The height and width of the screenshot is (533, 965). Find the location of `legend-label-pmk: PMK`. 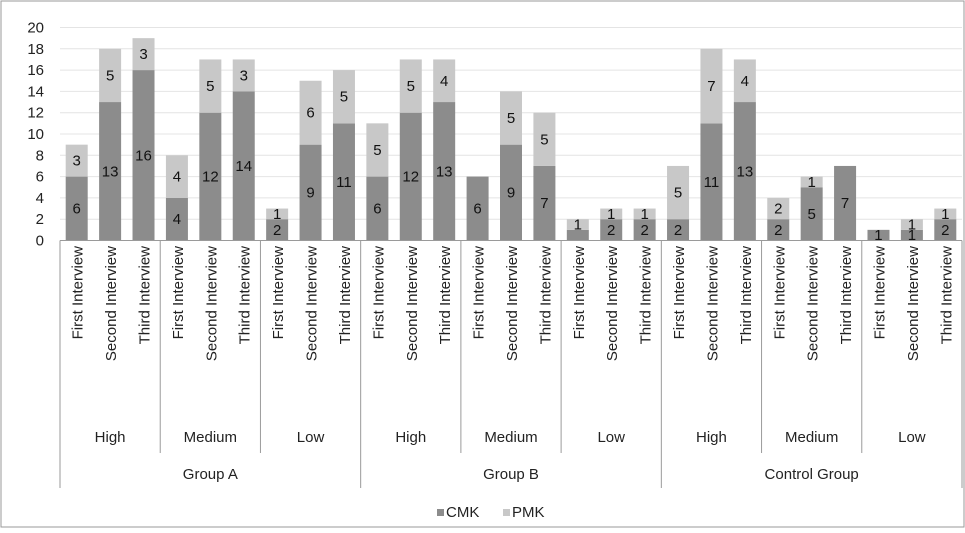

legend-label-pmk: PMK is located at coordinates (528, 512).